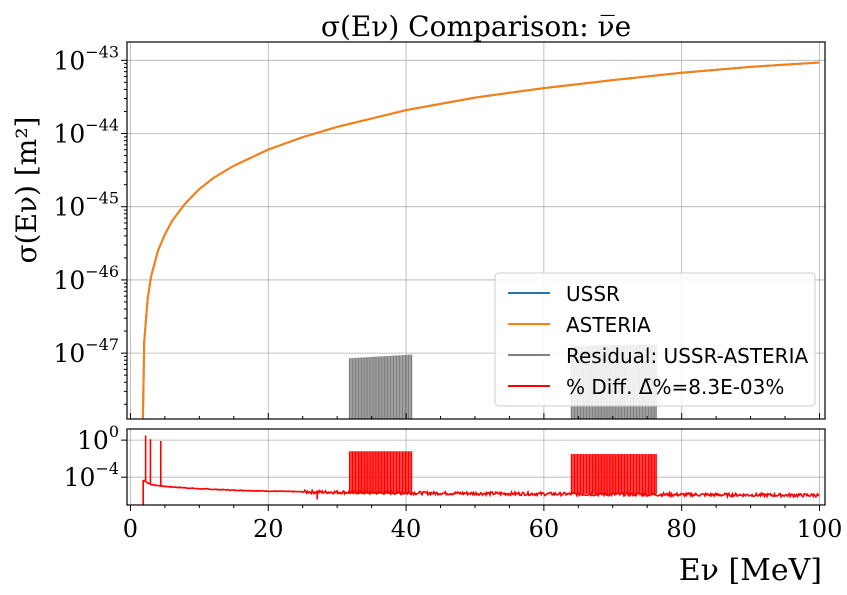 The height and width of the screenshot is (595, 847). I want to click on x-tick-label: 80, so click(681, 529).